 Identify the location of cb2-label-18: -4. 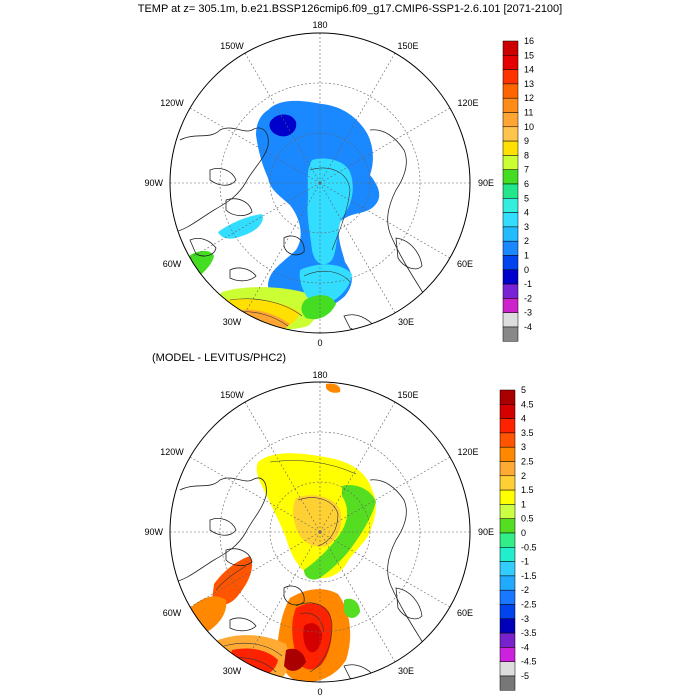
(525, 647).